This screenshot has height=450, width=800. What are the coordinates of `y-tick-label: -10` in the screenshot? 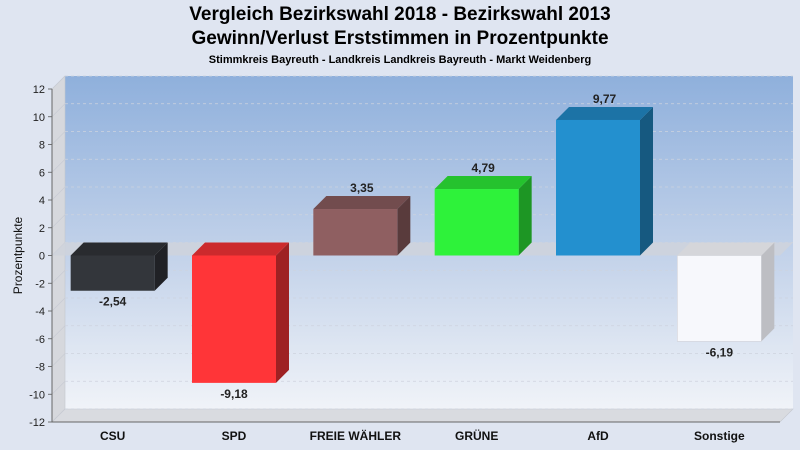 It's located at (37, 395).